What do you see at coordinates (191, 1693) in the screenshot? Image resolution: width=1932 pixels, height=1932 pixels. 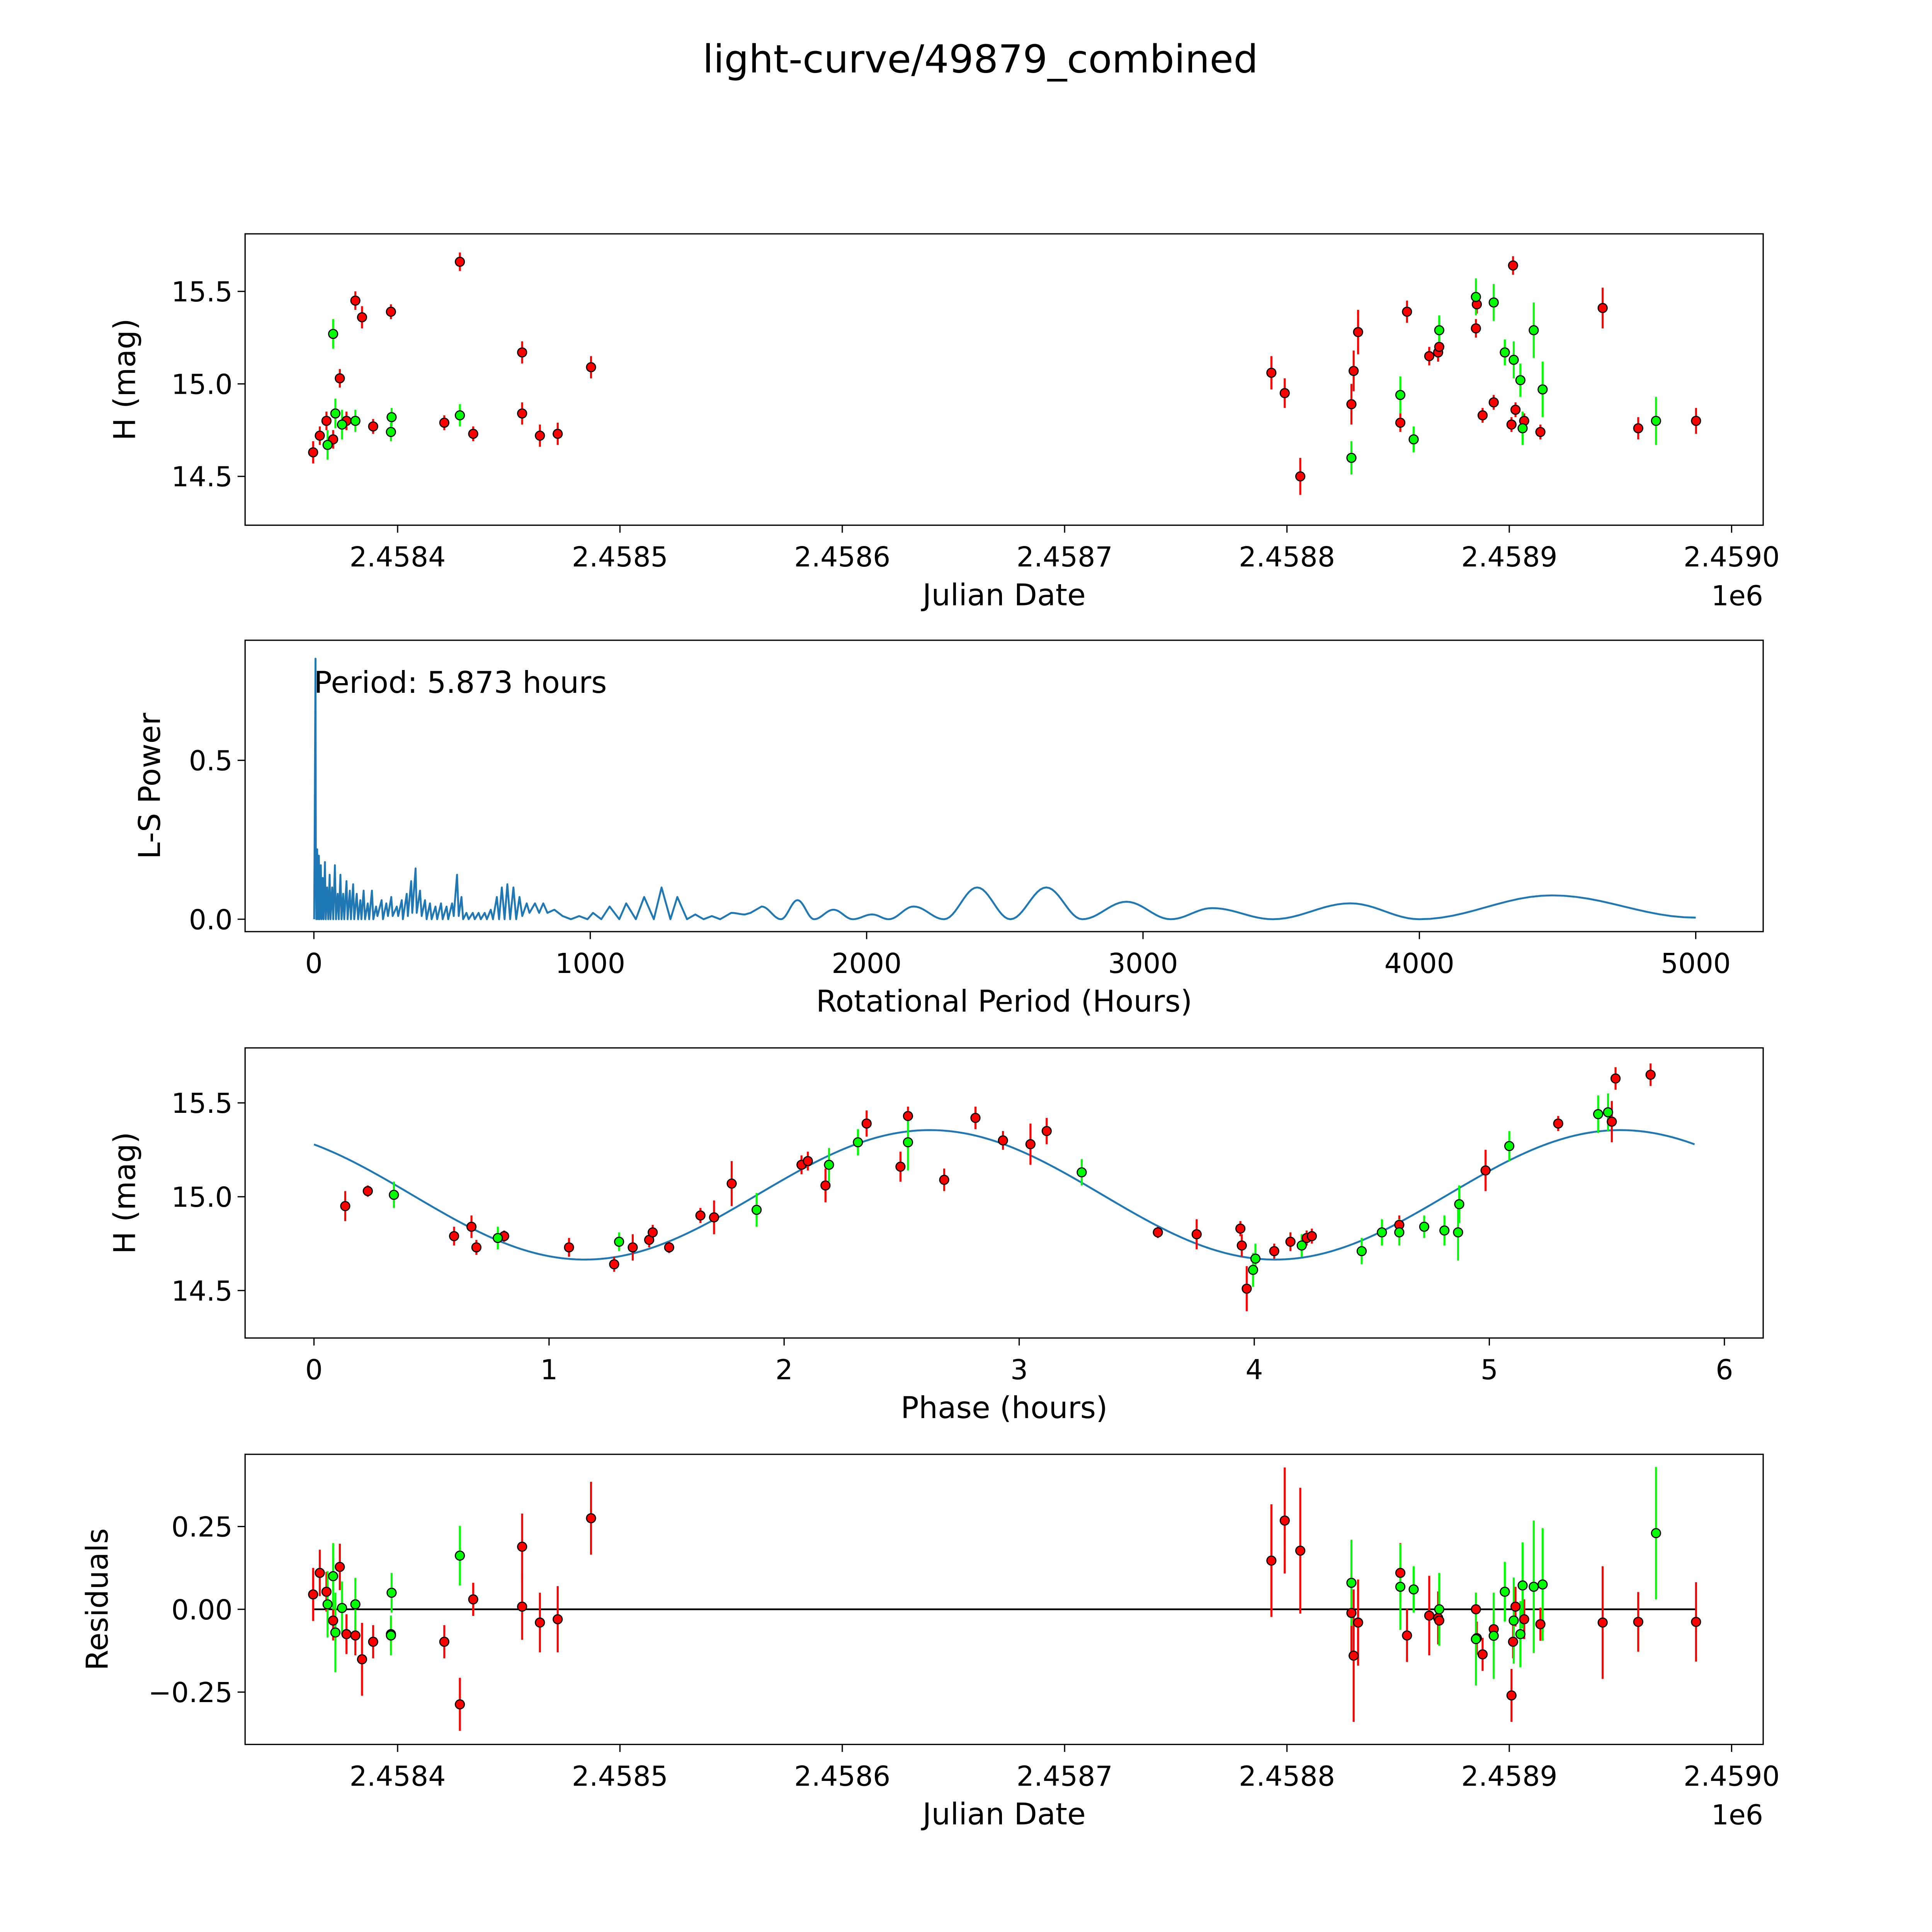 I see `y-tick-label: −0.25` at bounding box center [191, 1693].